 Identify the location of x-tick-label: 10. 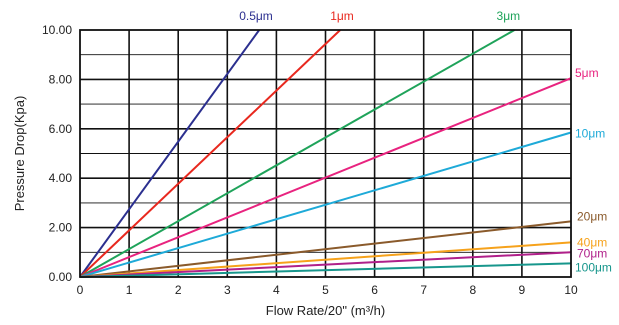
(571, 290).